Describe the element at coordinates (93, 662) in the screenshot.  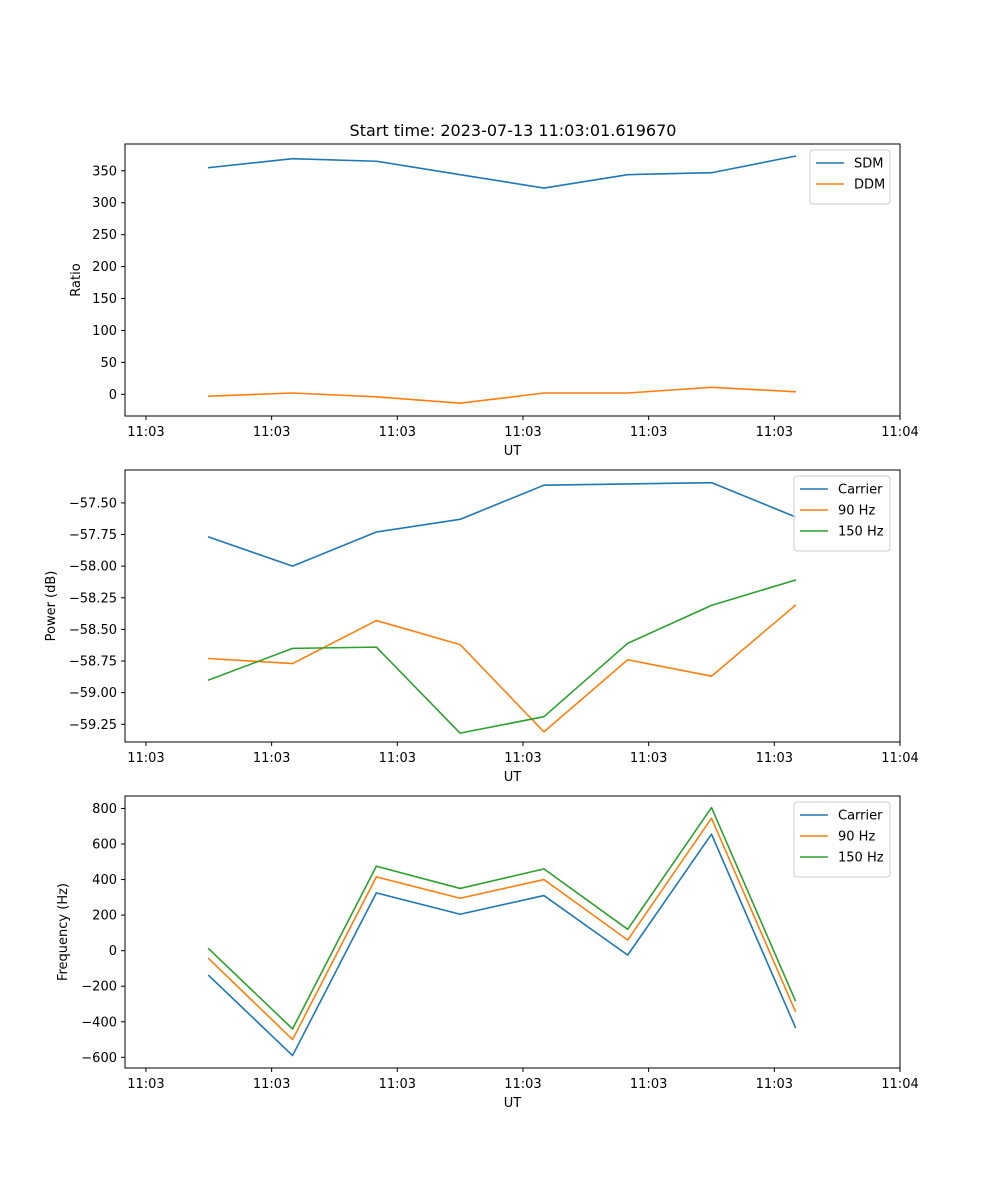
I see `y-tick-label: −58.75` at that location.